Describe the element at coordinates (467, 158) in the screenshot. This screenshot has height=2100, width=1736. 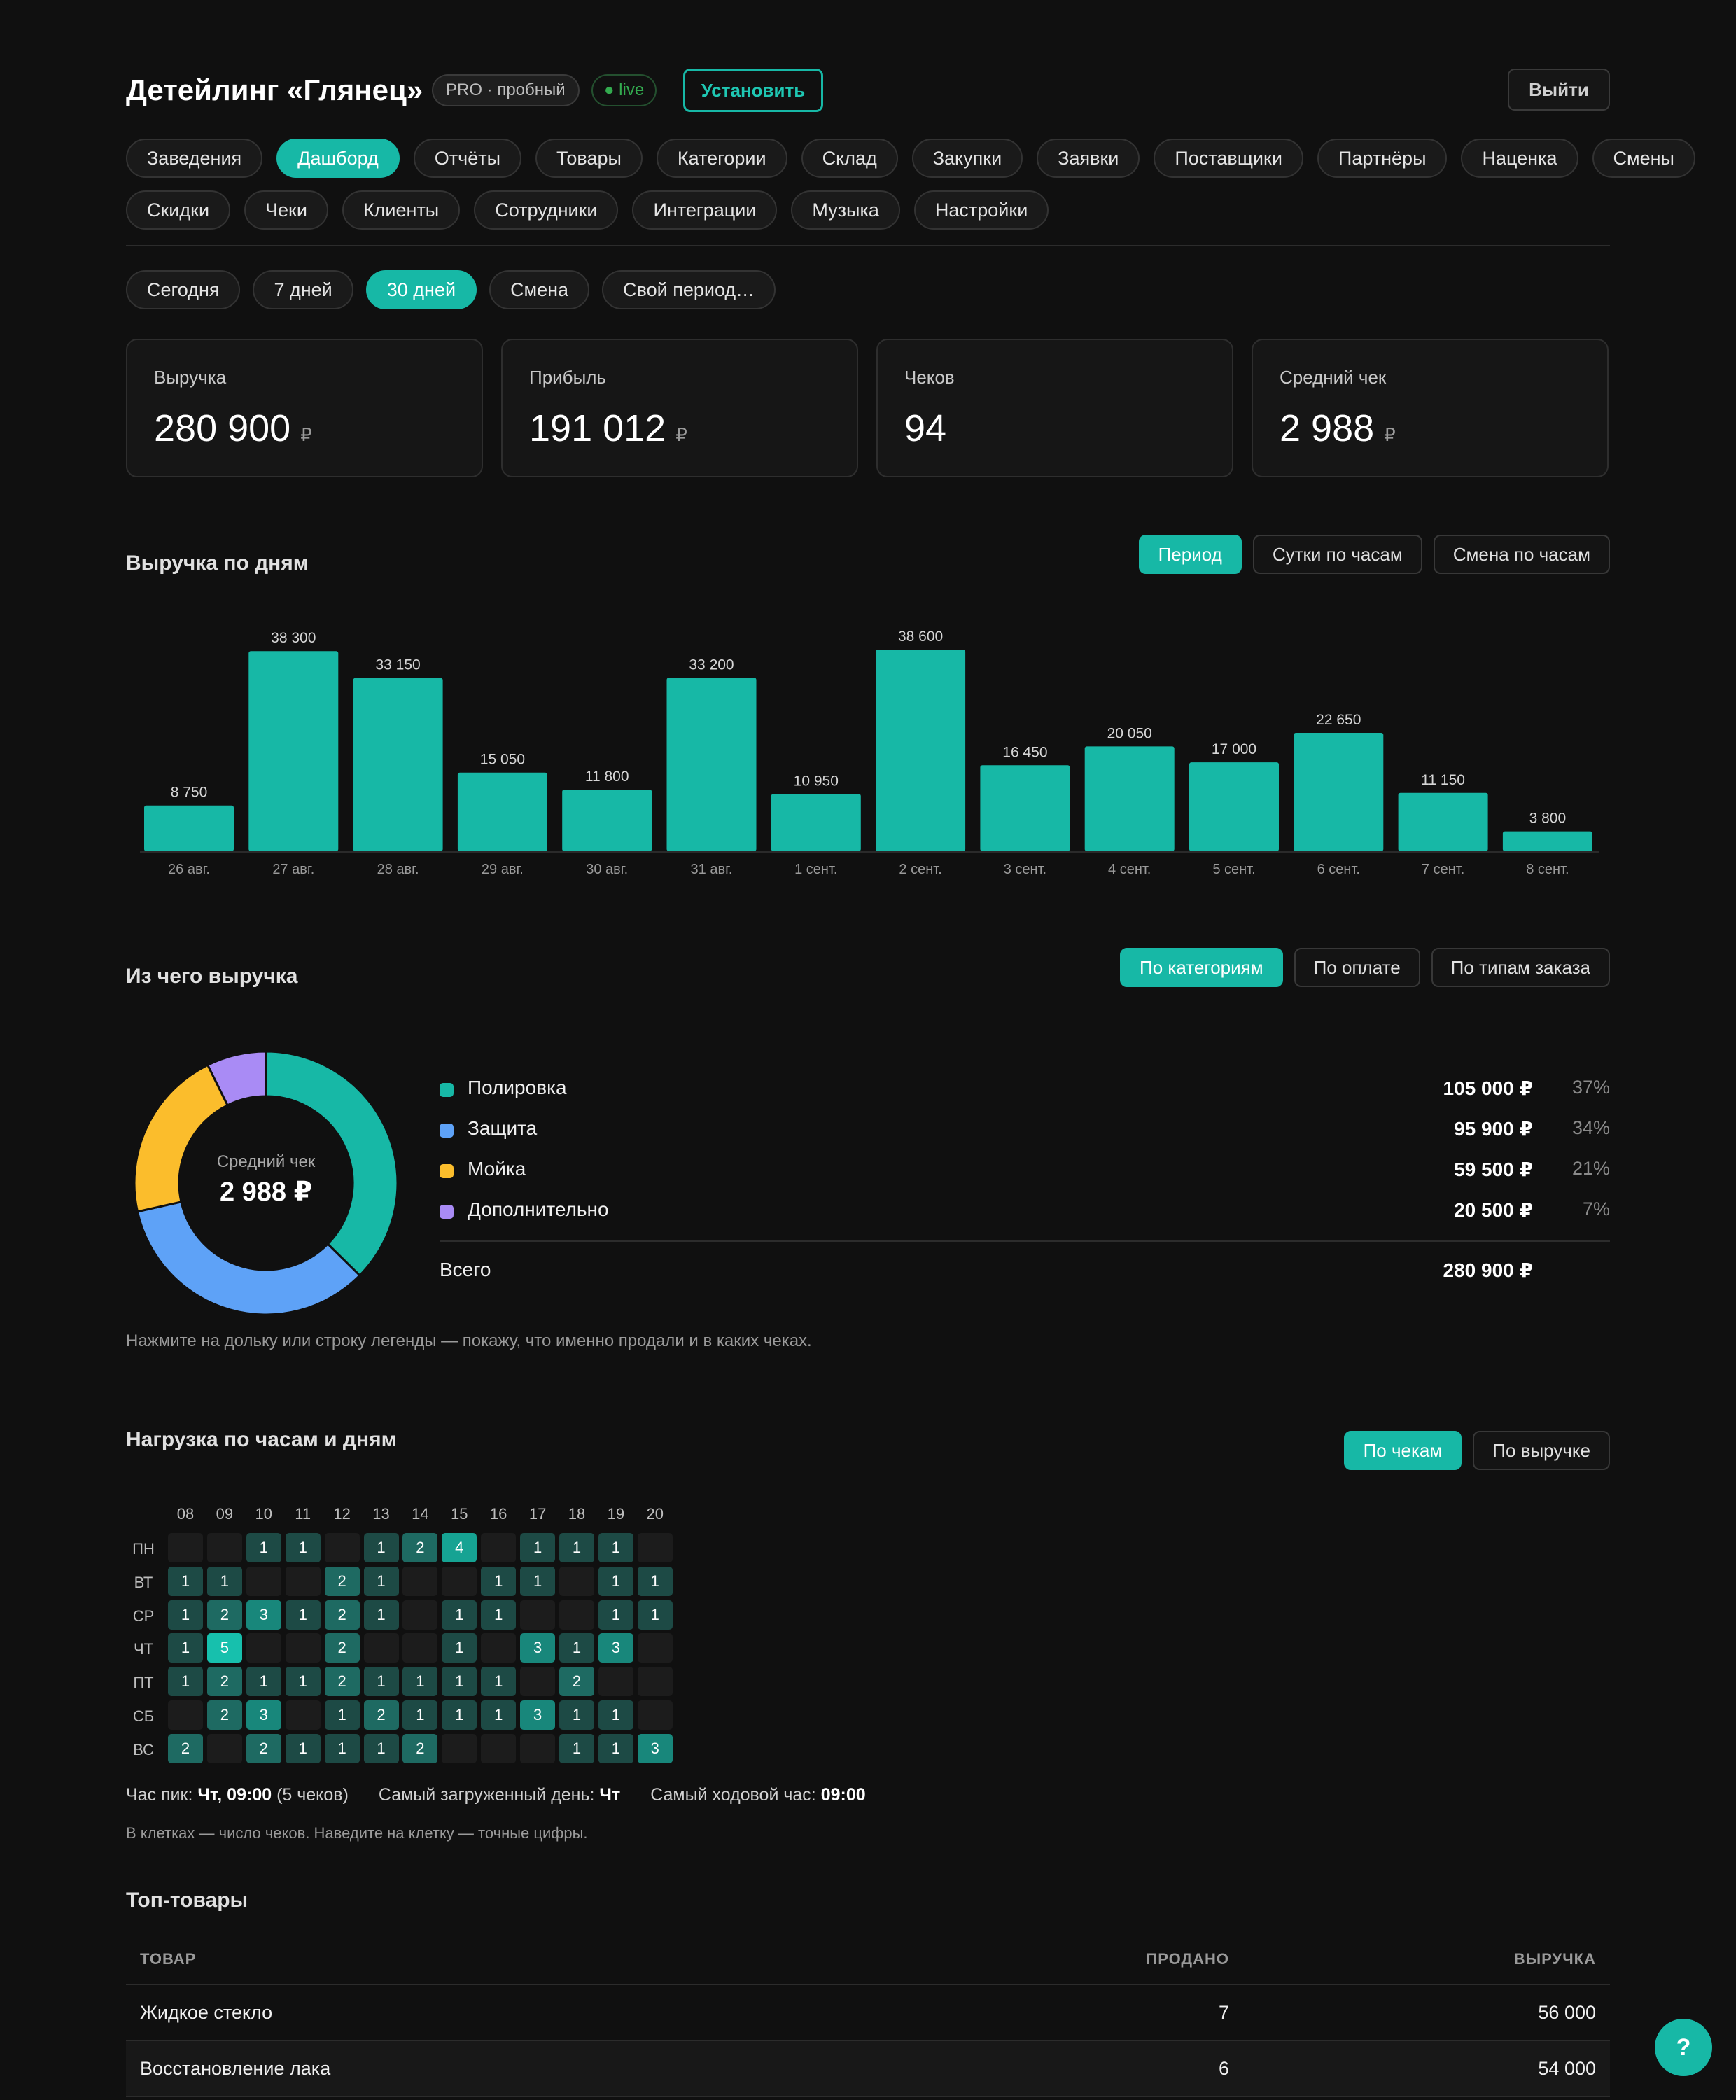
I see `nav-item: Отчёты` at that location.